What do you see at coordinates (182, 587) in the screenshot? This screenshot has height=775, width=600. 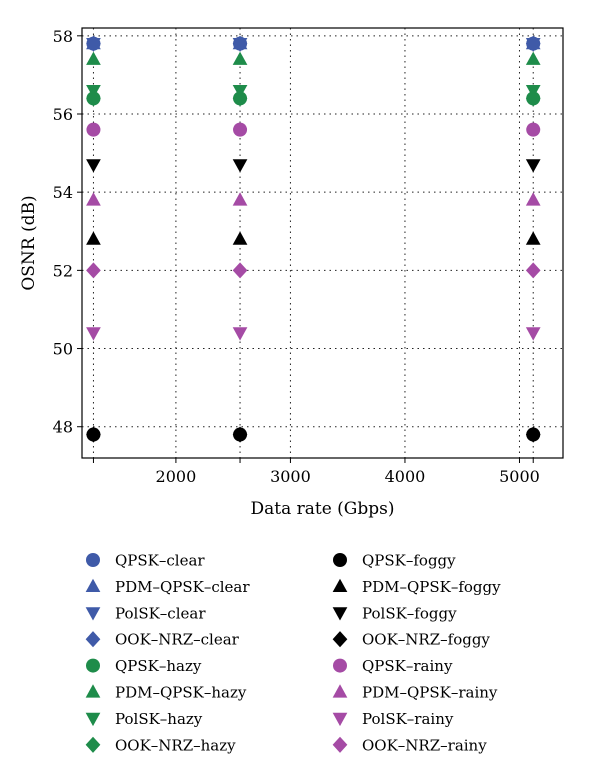 I see `legend-label: PDM–QPSK–clear` at bounding box center [182, 587].